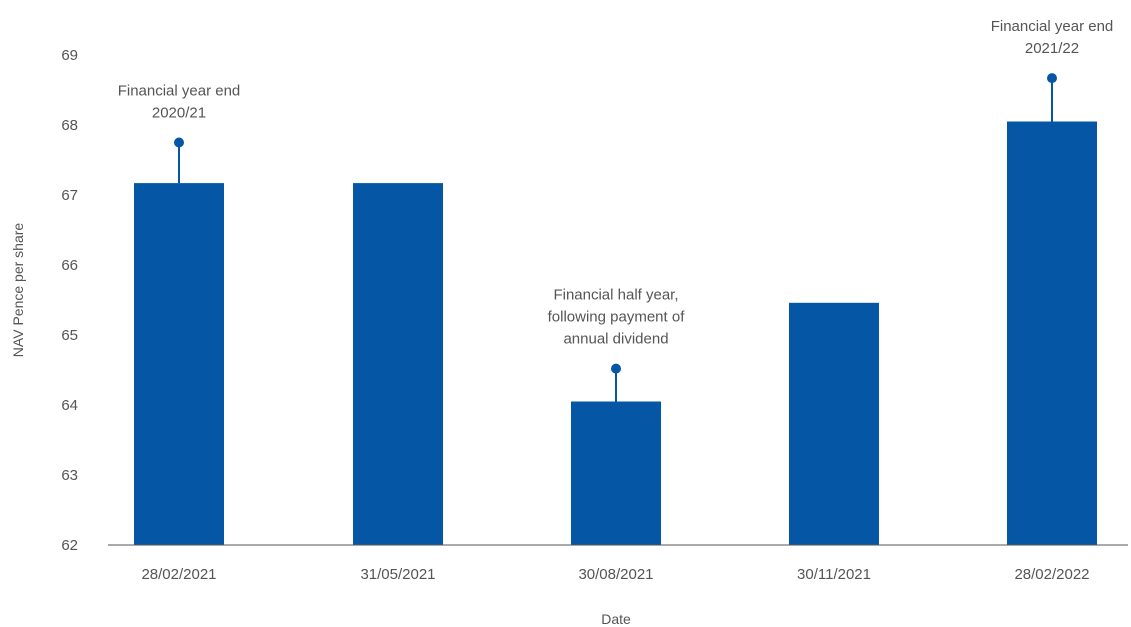 The image size is (1131, 627). I want to click on y-axis-title: NAV Pence per share, so click(18, 290).